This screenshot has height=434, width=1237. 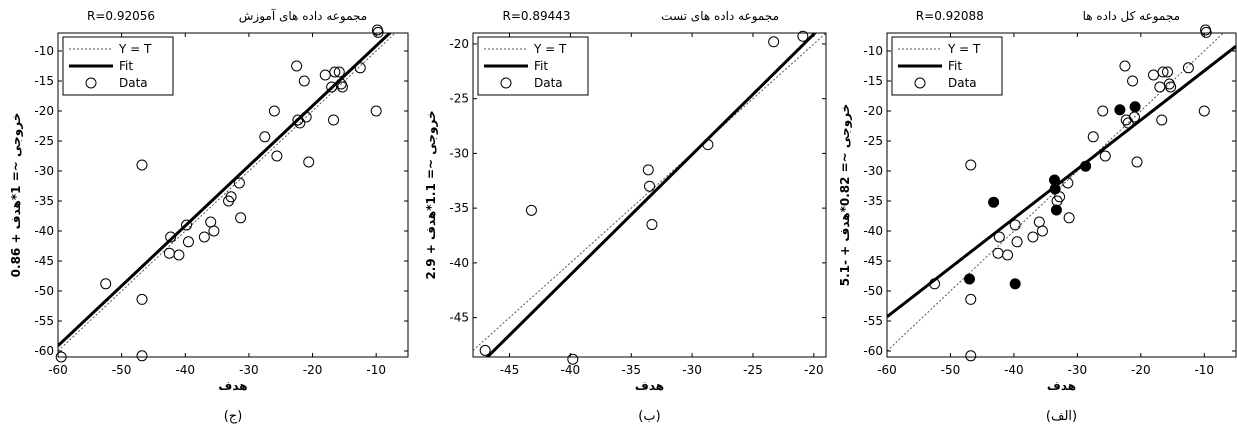 What do you see at coordinates (249, 370) in the screenshot?
I see `x-tick-label: -30` at bounding box center [249, 370].